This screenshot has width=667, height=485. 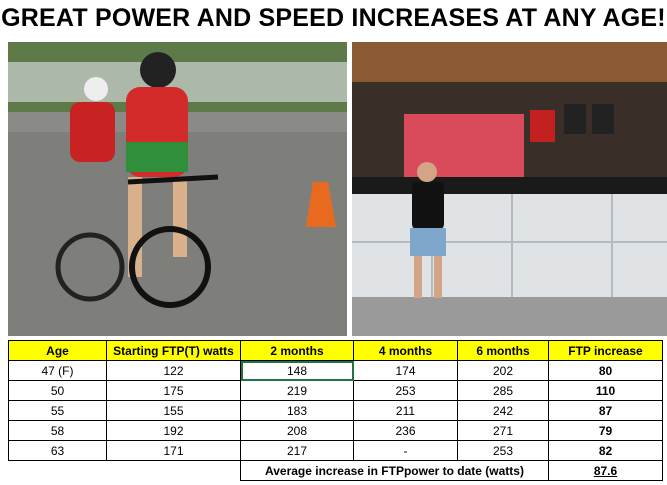 I want to click on column-header: Age, so click(x=57, y=350).